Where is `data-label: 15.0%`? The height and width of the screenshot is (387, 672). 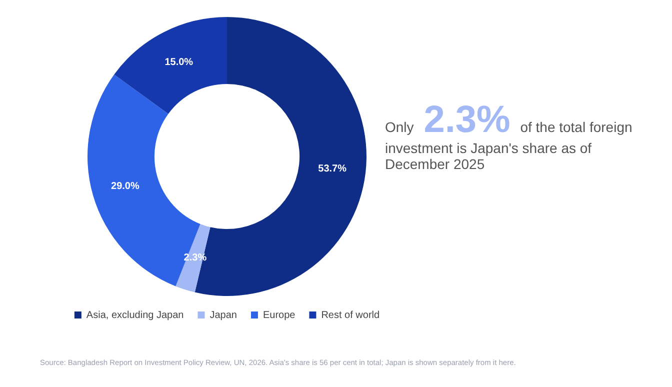
data-label: 15.0% is located at coordinates (179, 62).